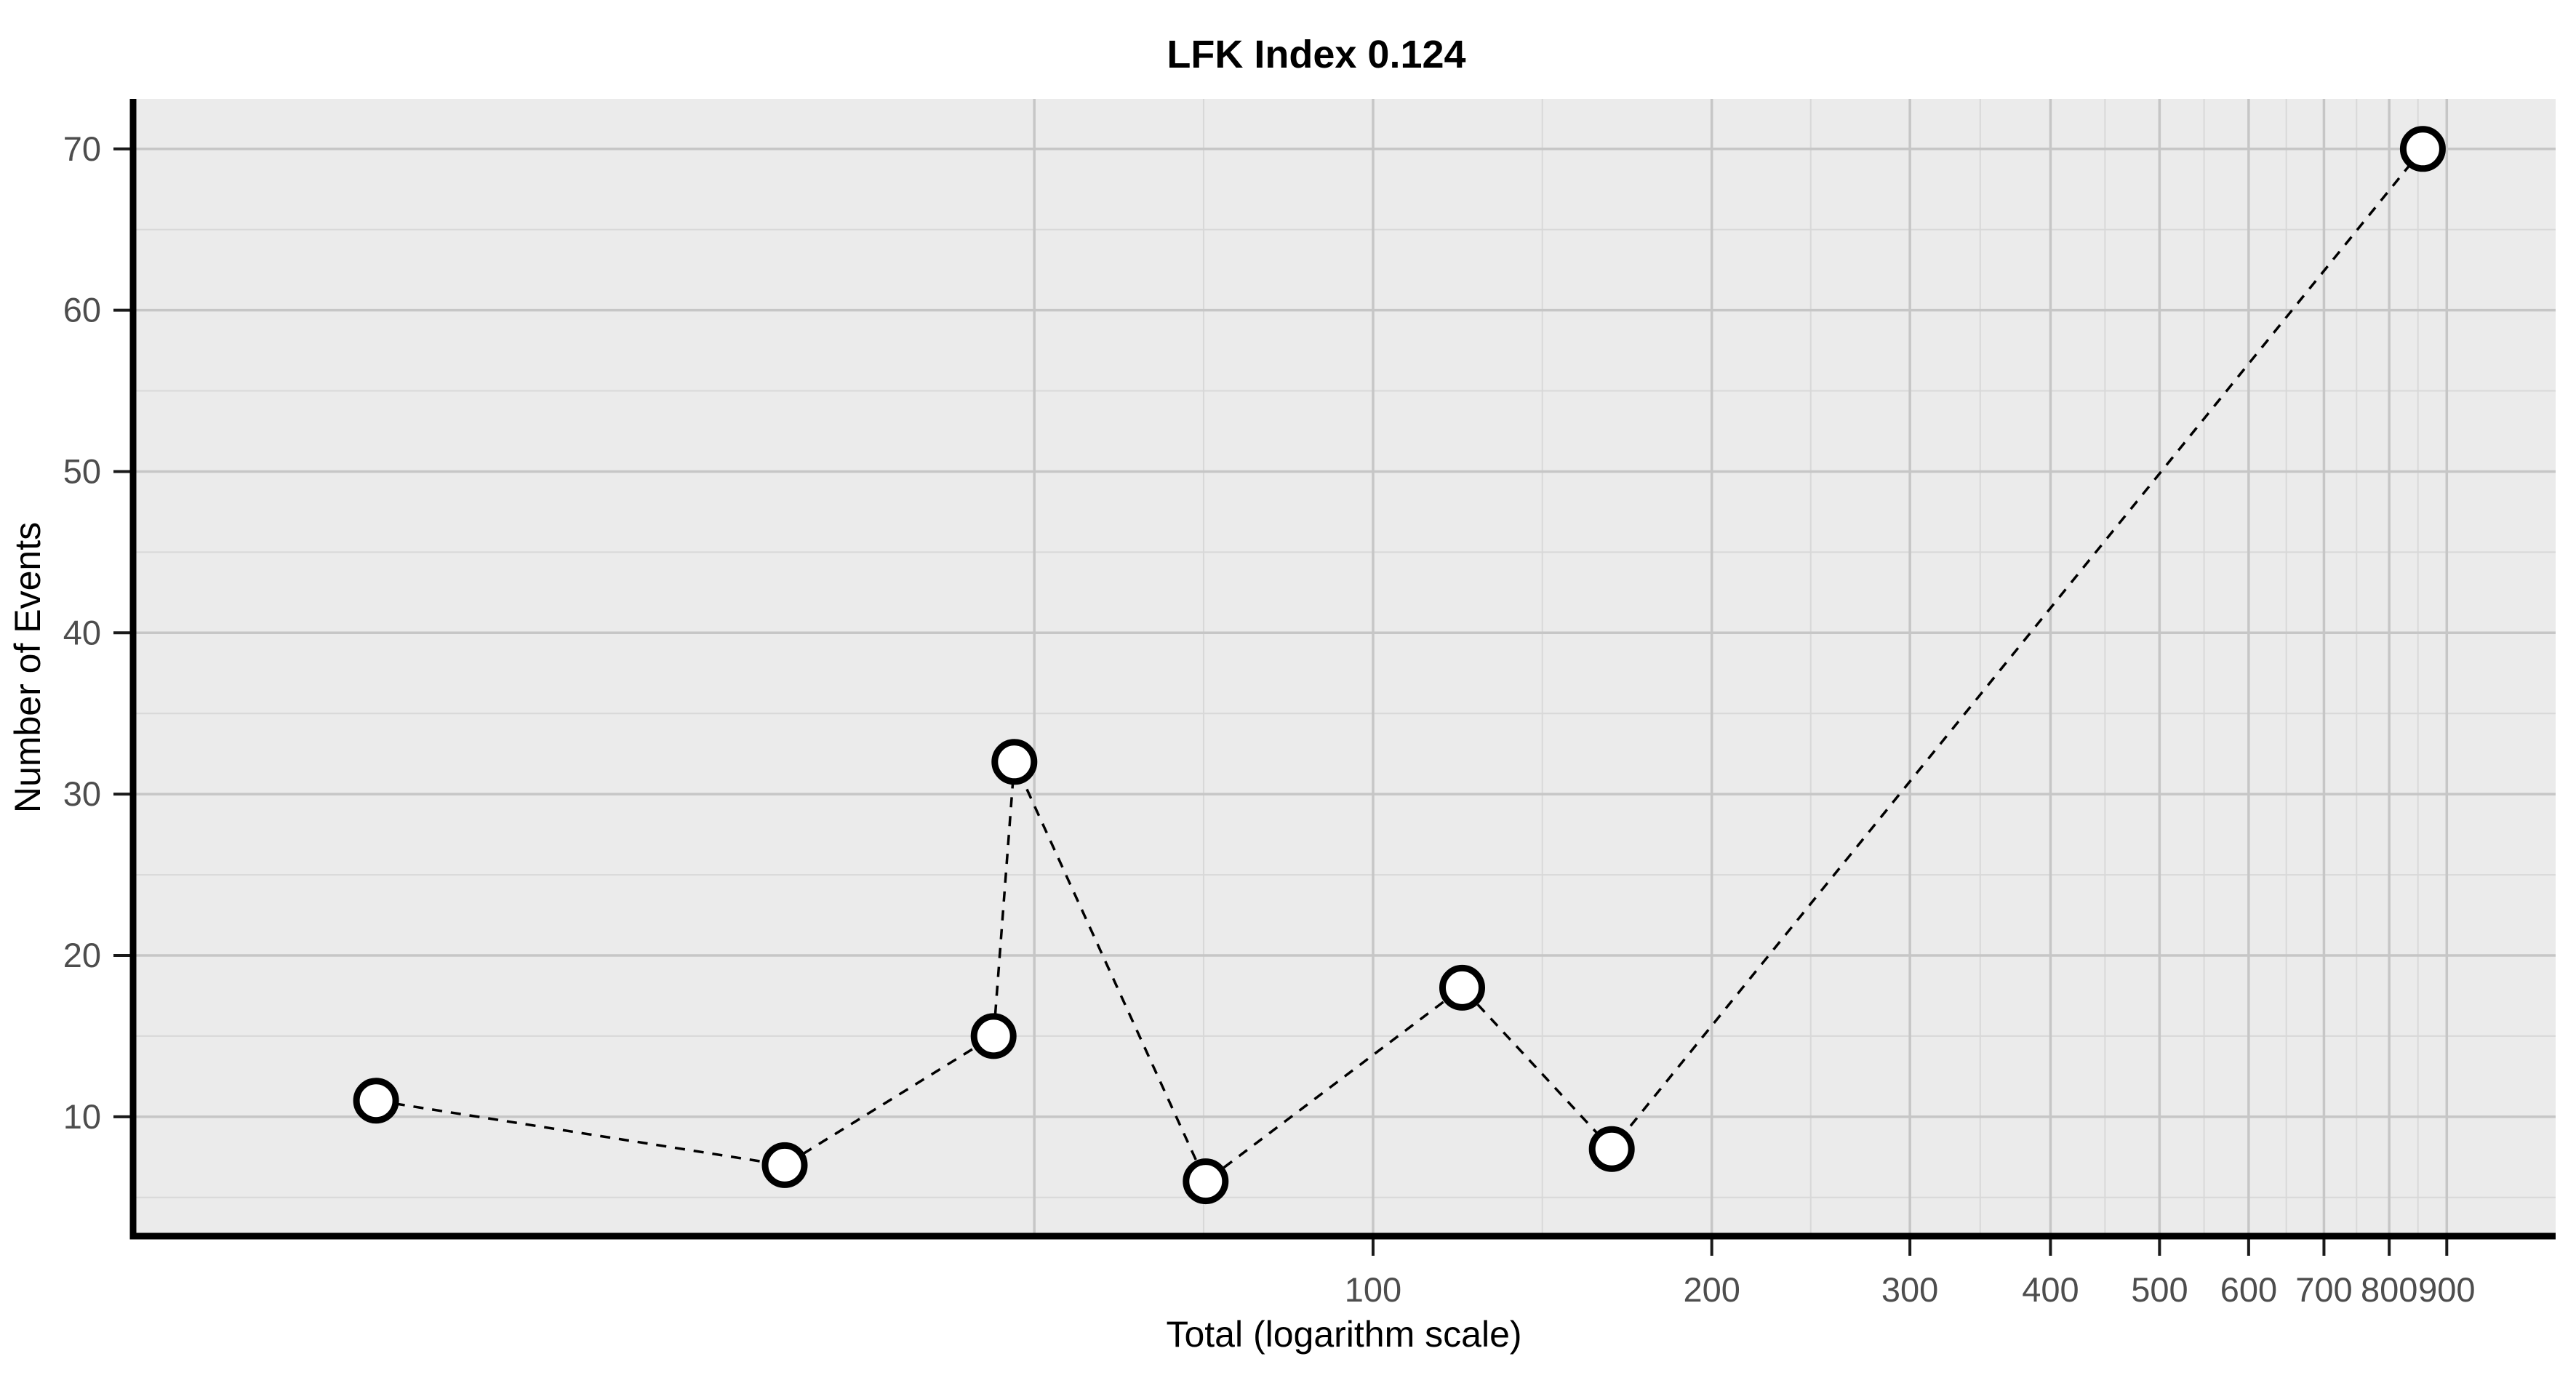  I want to click on x-axis-title: Total (logarithm scale), so click(1343, 1334).